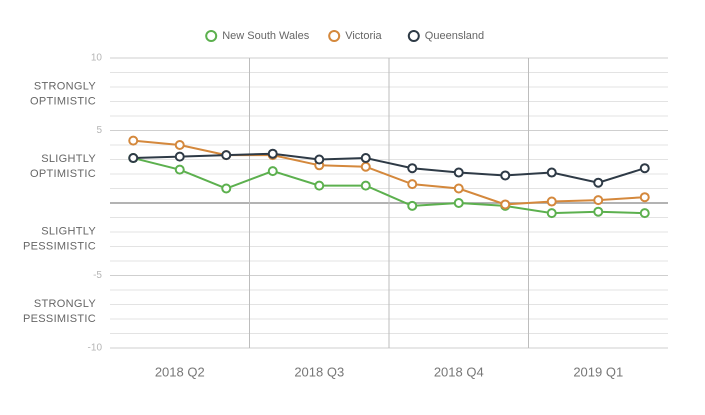  What do you see at coordinates (598, 371) in the screenshot?
I see `x-group-label: 2019 Q1` at bounding box center [598, 371].